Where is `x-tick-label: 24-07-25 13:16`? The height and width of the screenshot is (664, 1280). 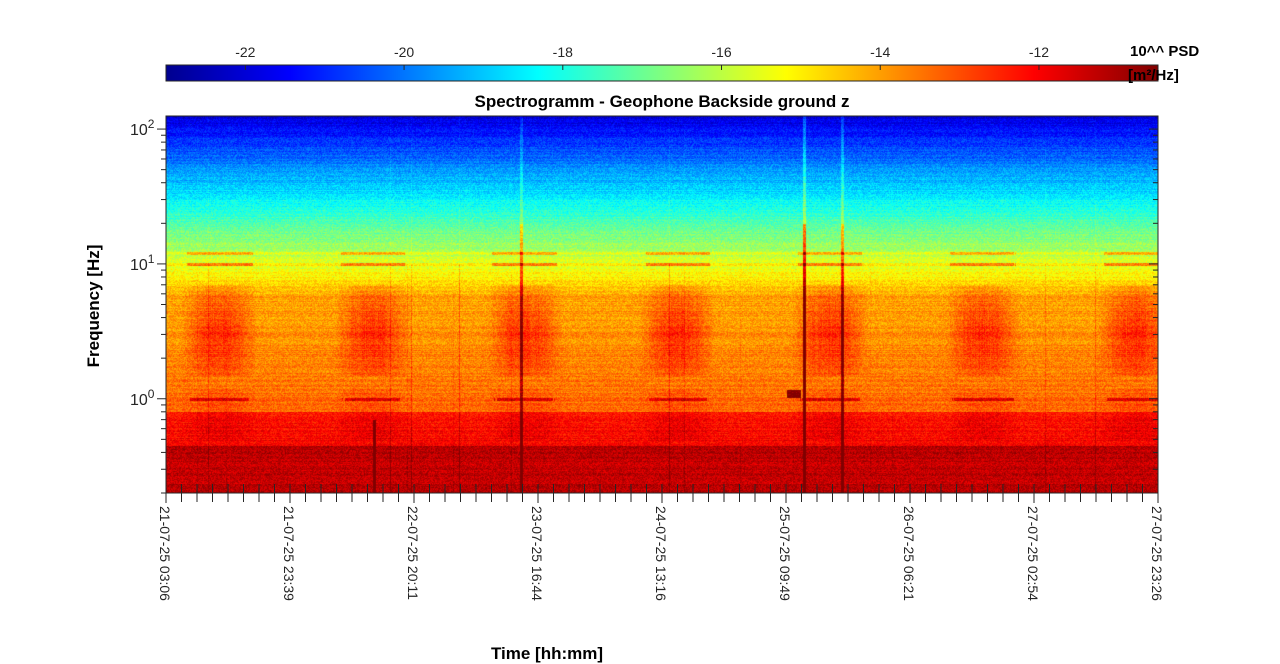
x-tick-label: 24-07-25 13:16 is located at coordinates (661, 553).